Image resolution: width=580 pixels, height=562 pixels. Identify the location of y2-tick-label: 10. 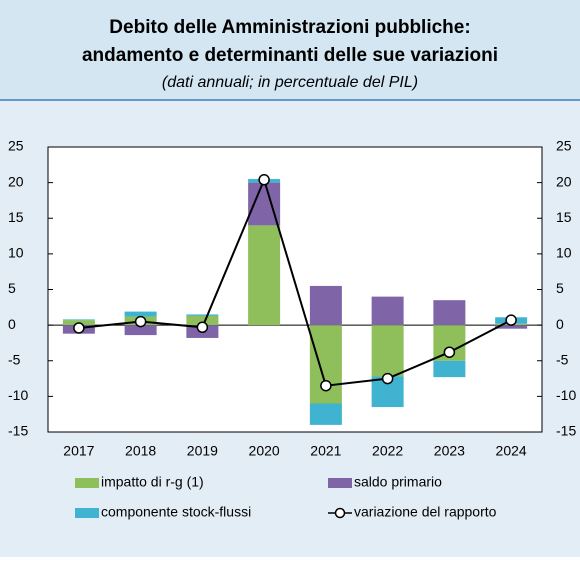
(564, 253).